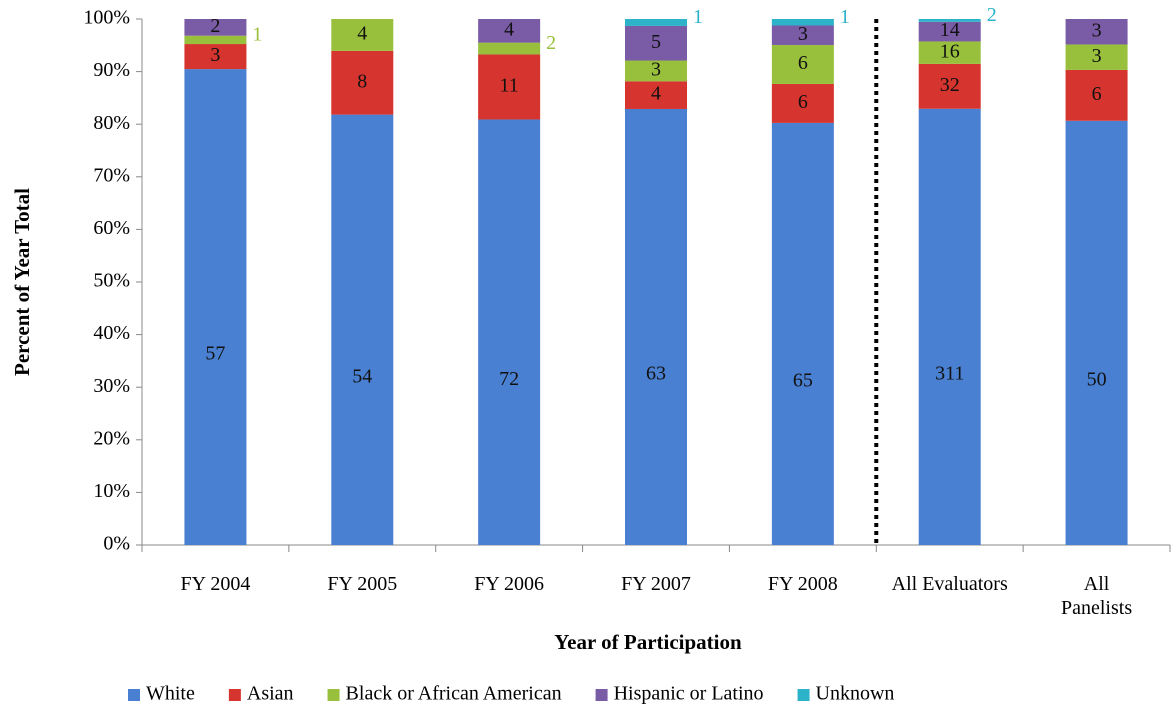 Image resolution: width=1174 pixels, height=713 pixels. I want to click on x-tick-label: FY 2008, so click(802, 584).